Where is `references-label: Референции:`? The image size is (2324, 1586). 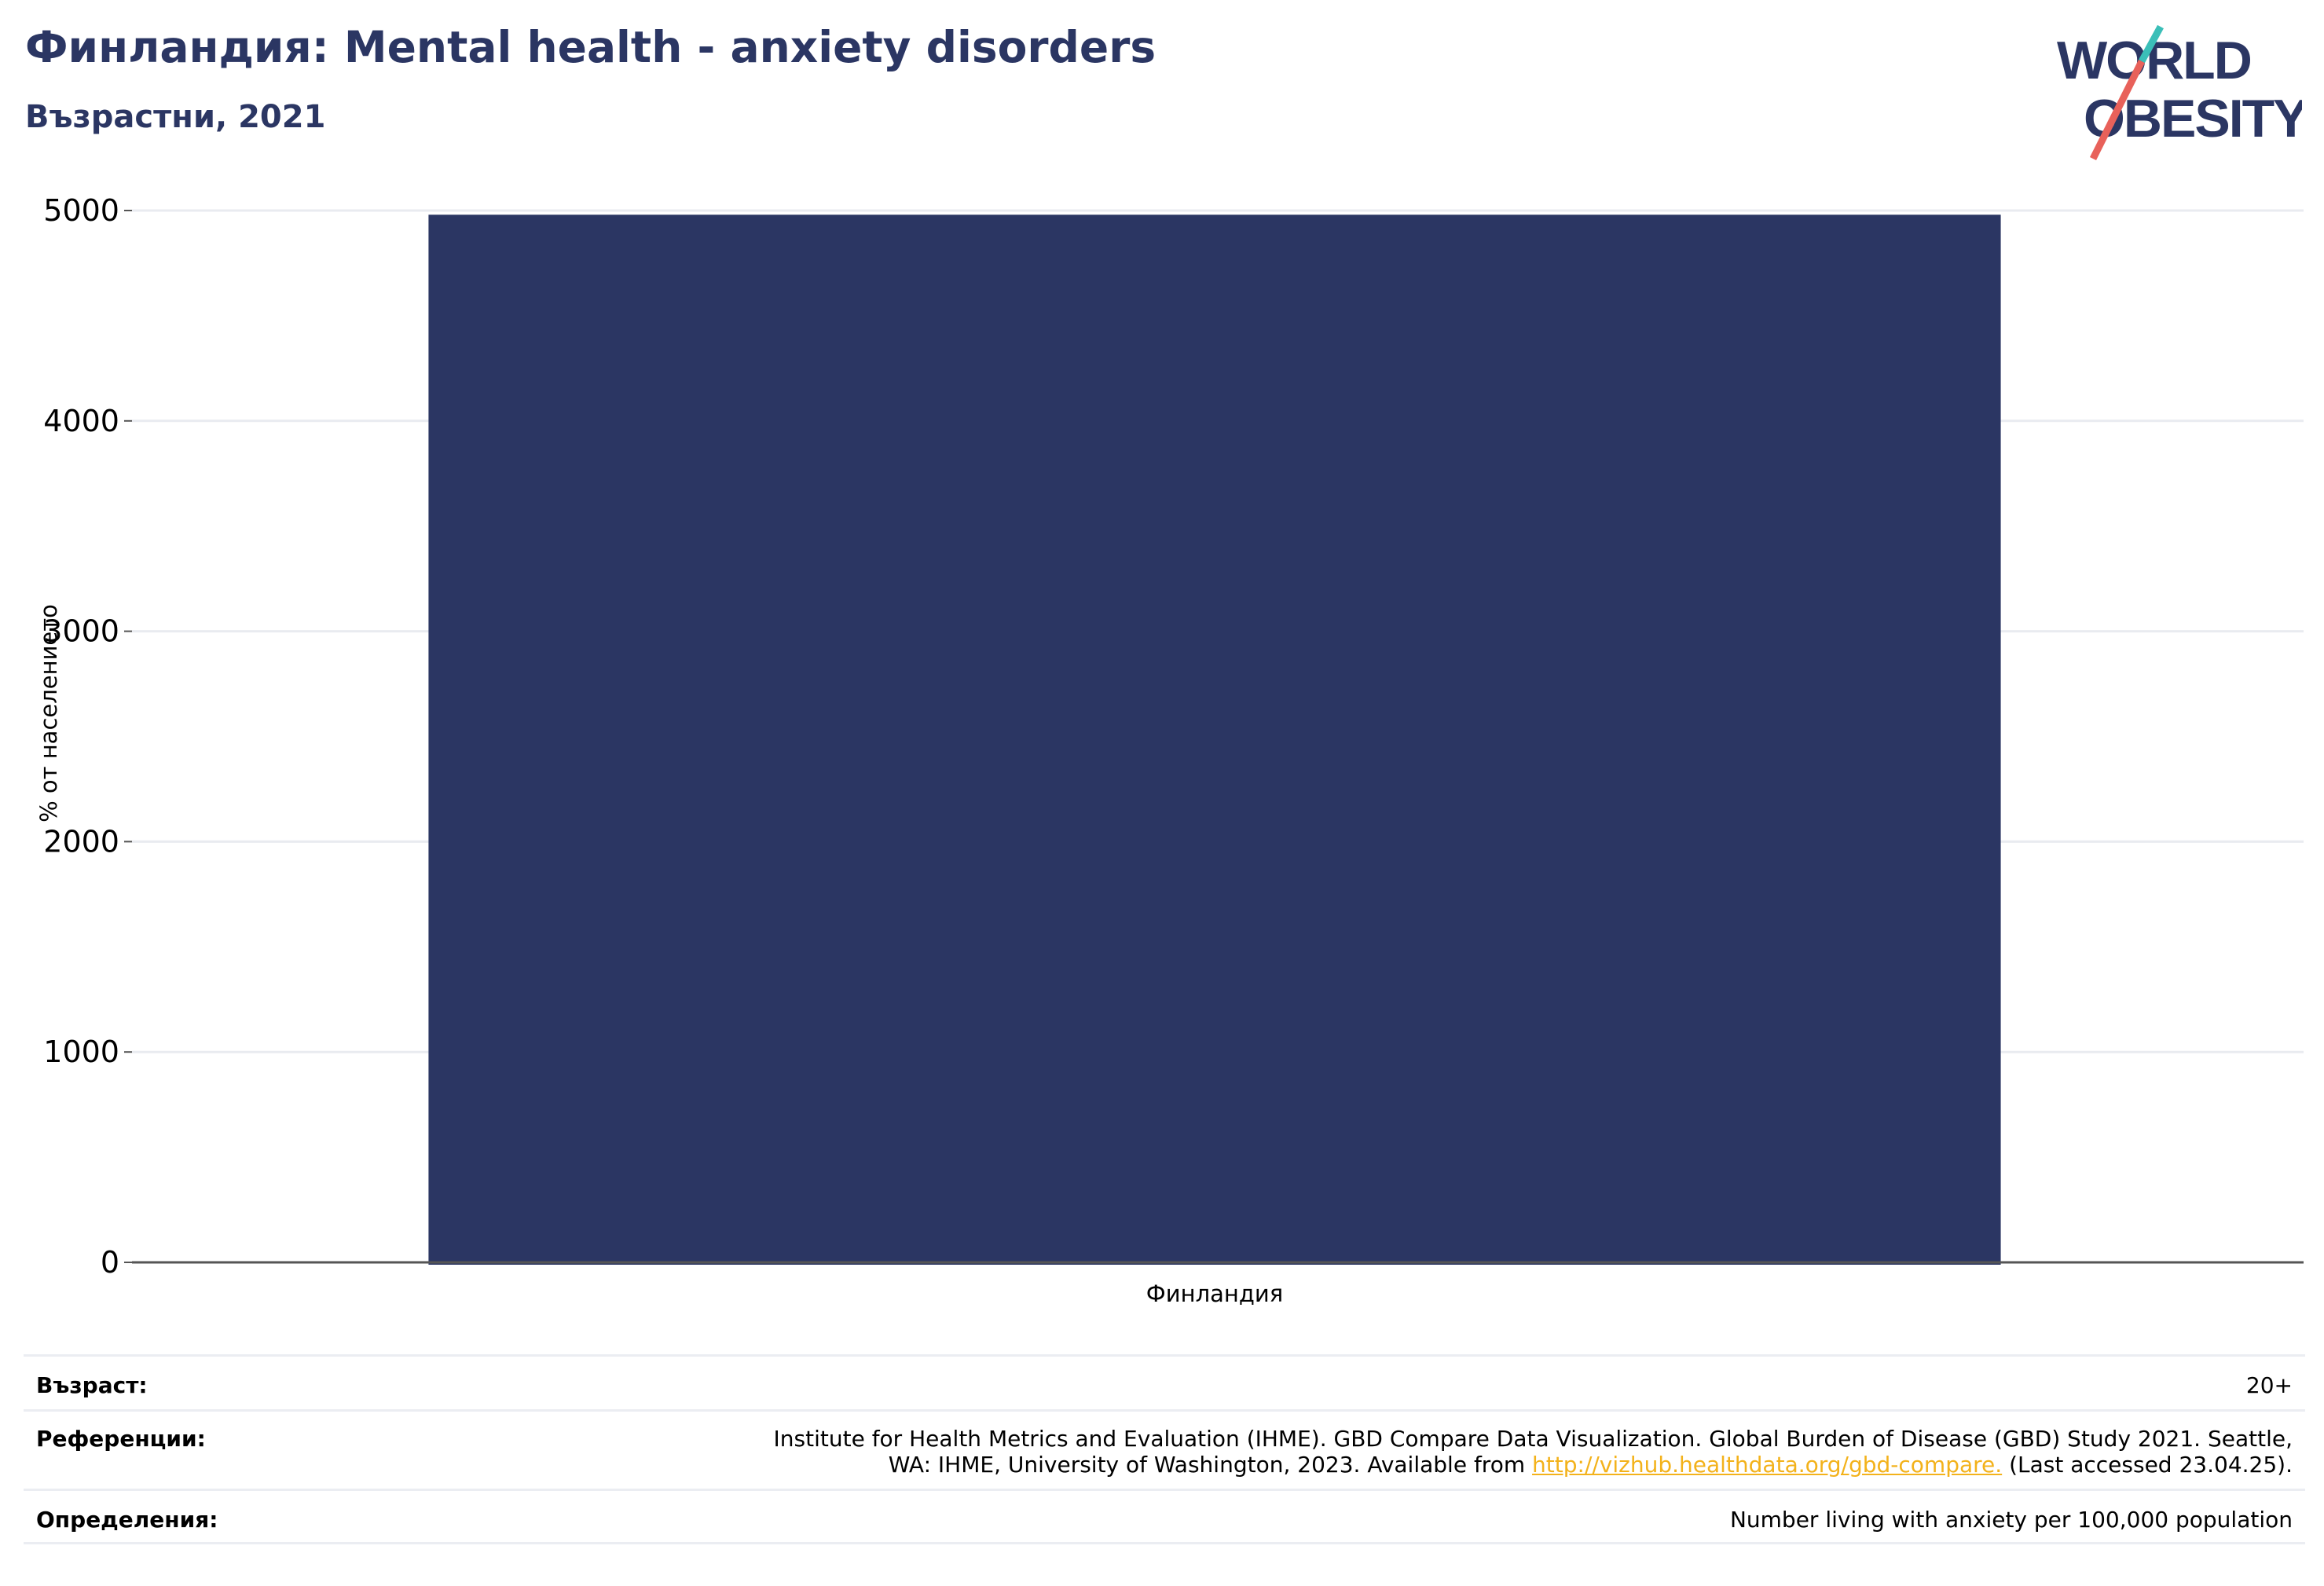
references-label: Референции: is located at coordinates (121, 1439).